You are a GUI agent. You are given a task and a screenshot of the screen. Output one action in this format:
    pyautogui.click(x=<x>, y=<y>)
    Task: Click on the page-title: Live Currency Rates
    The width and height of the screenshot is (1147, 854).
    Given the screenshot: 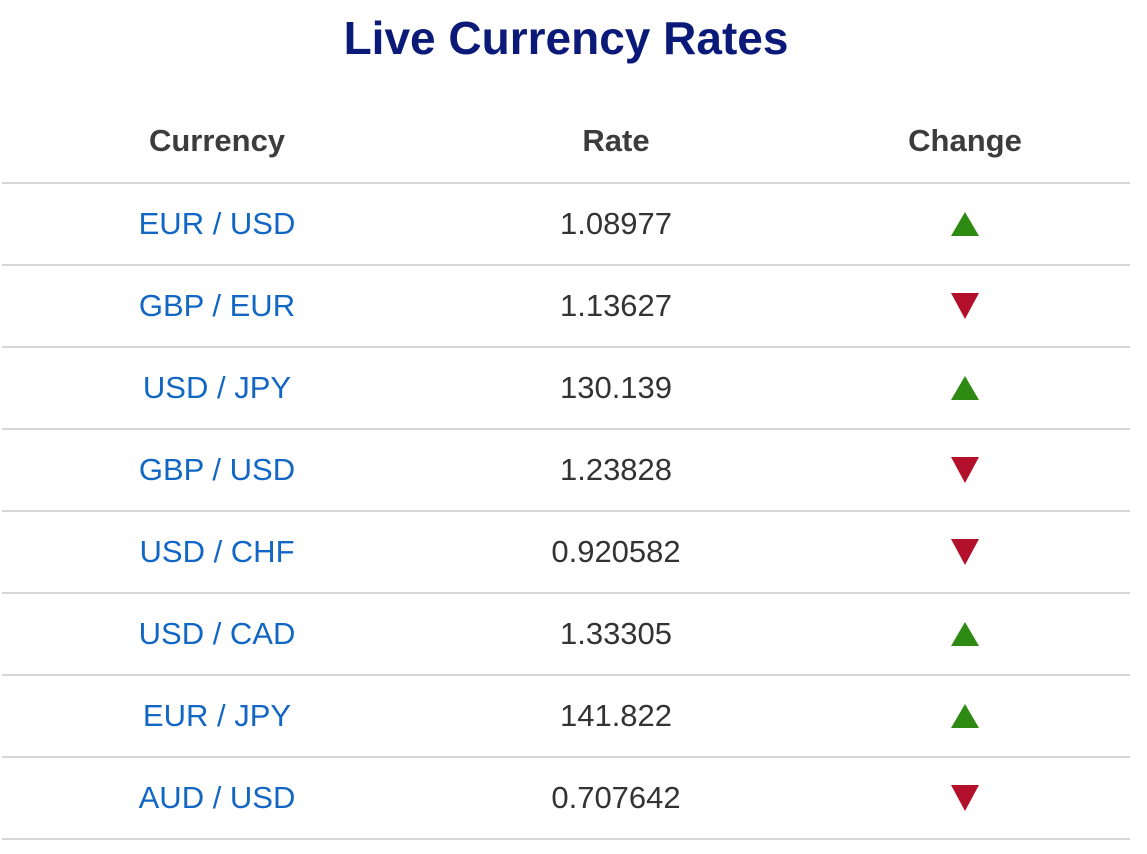 What is the action you would take?
    pyautogui.click(x=566, y=38)
    